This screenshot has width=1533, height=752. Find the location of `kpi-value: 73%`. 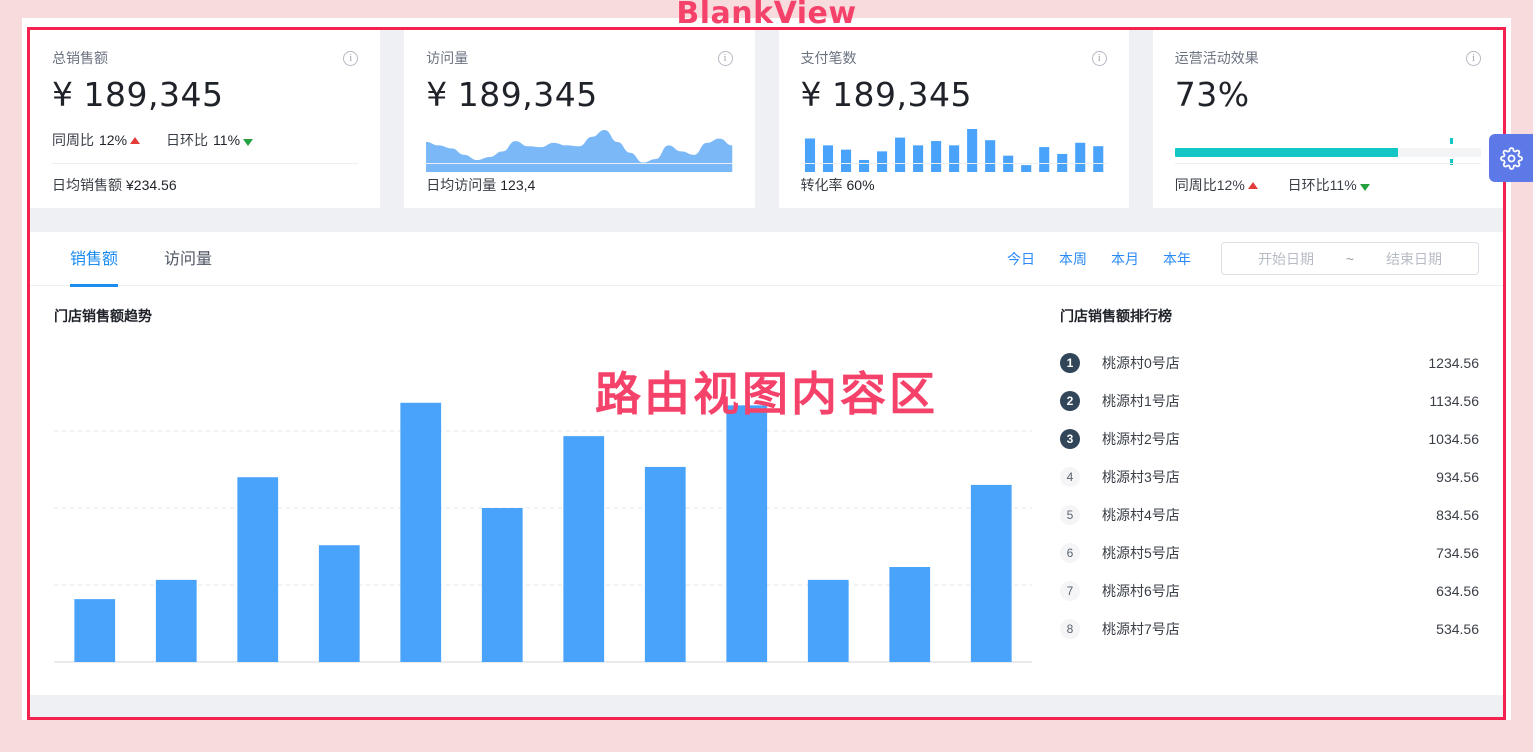

kpi-value: 73% is located at coordinates (1328, 95).